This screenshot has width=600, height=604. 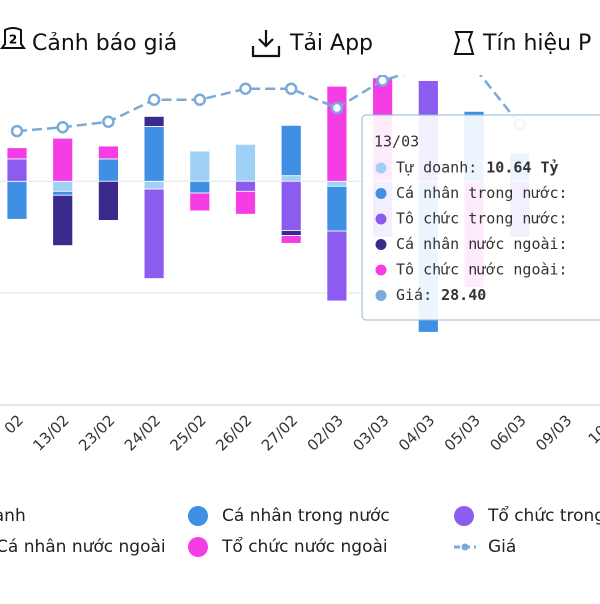 I want to click on tooltip-label: Tự doanh:, so click(x=436, y=168).